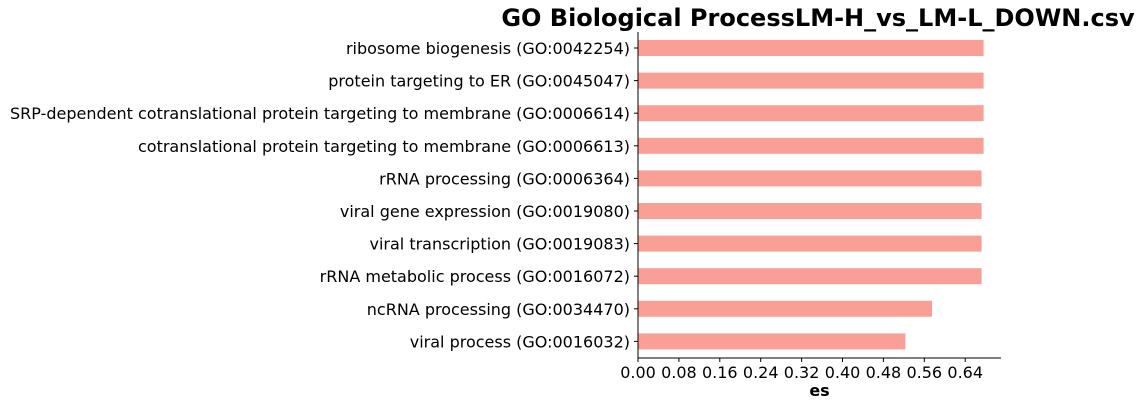 This screenshot has height=406, width=1143. I want to click on y-tick-label: ribosome biogenesis (GO:0042254), so click(488, 48).